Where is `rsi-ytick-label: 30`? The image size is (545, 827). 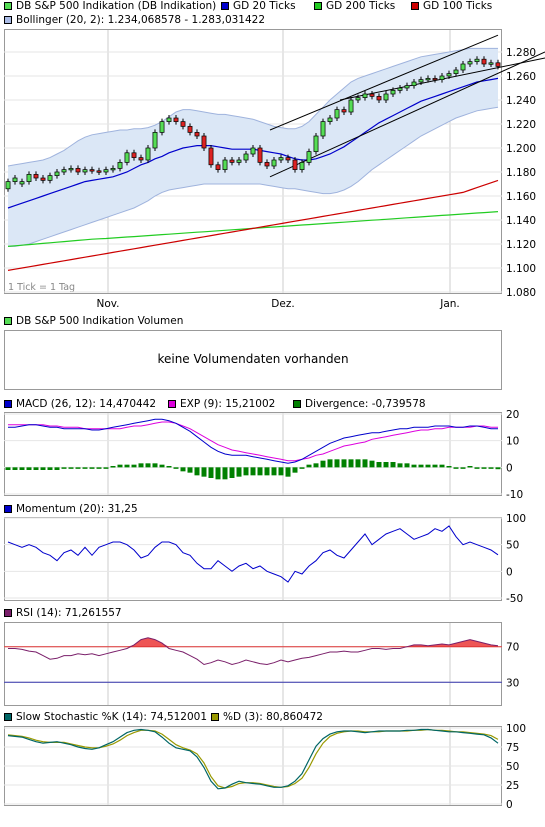 rsi-ytick-label: 30 is located at coordinates (512, 683).